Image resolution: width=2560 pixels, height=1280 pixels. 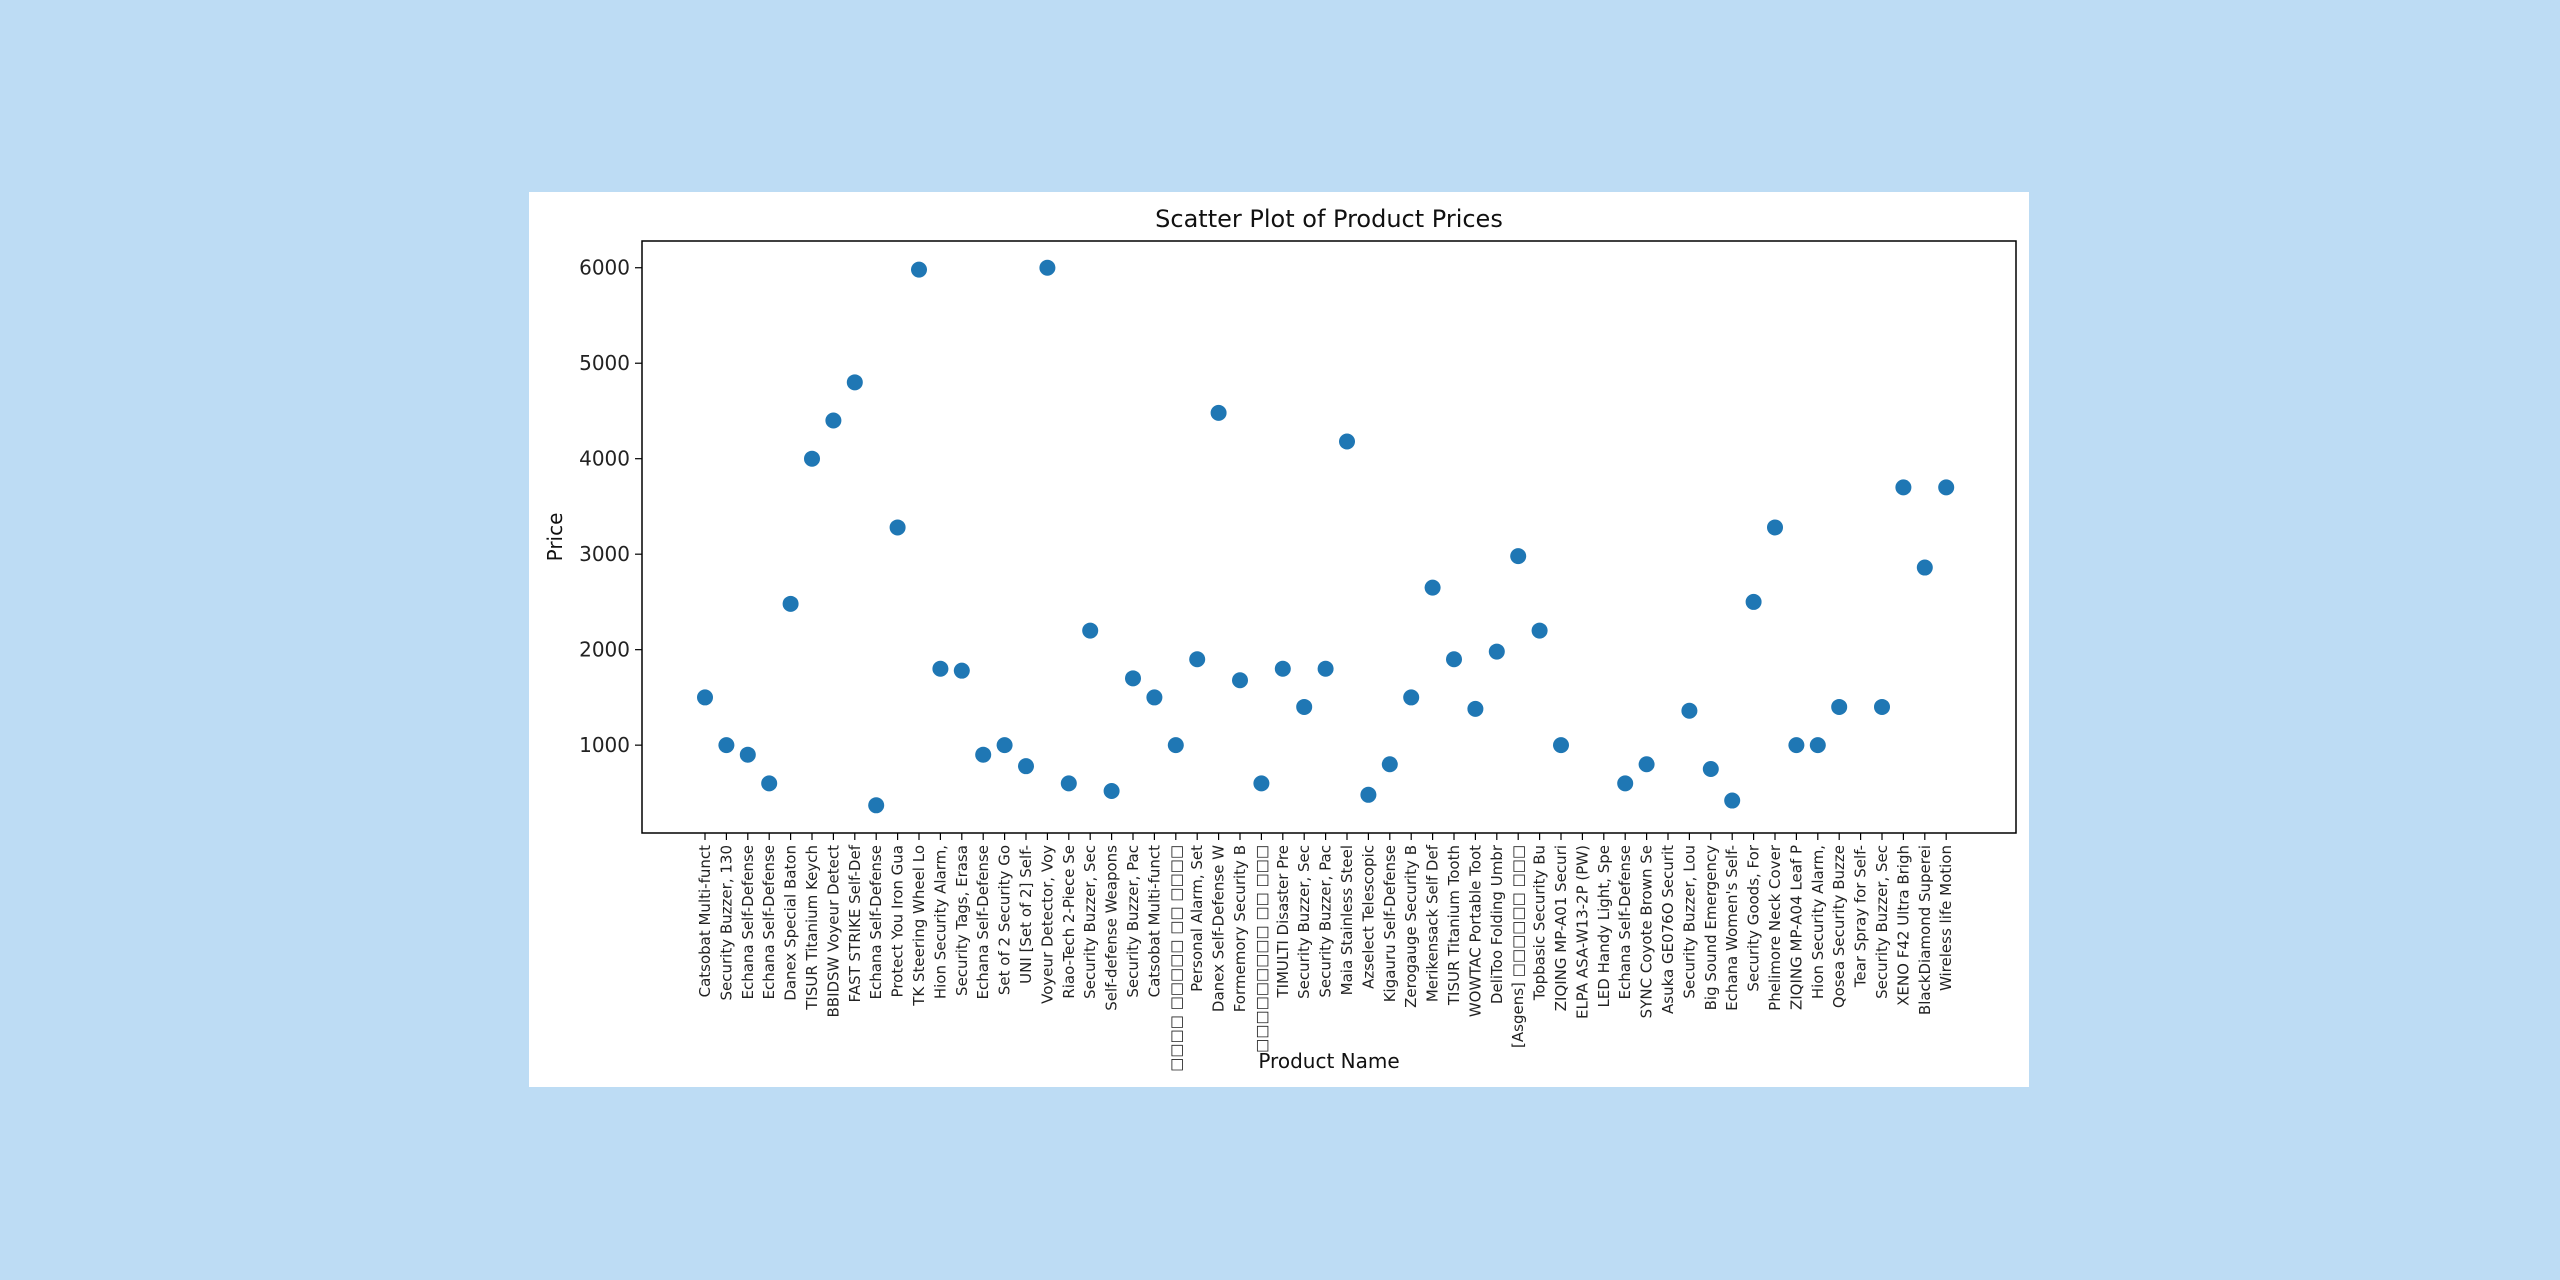 I want to click on x-tick-label: □□□□□□□□□ □□ □□□, so click(x=1261, y=949).